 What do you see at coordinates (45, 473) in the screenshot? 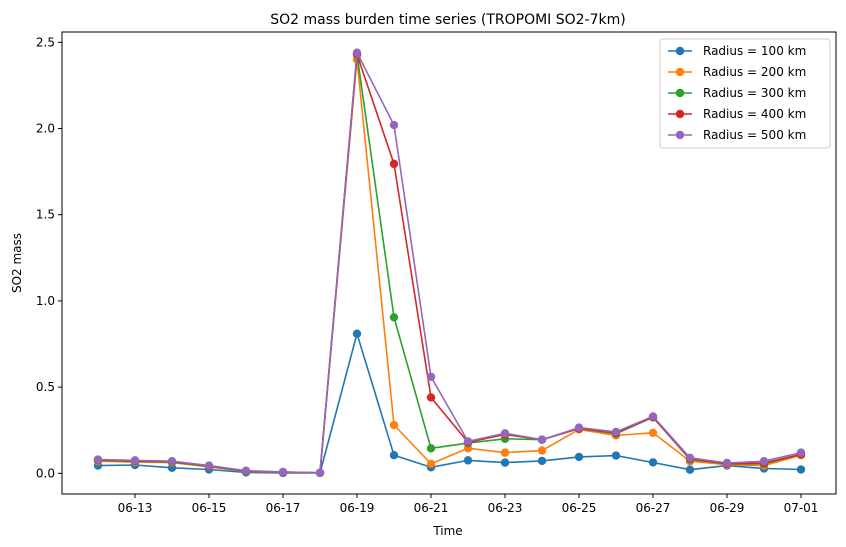
I see `y-tick-label: 0.0` at bounding box center [45, 473].